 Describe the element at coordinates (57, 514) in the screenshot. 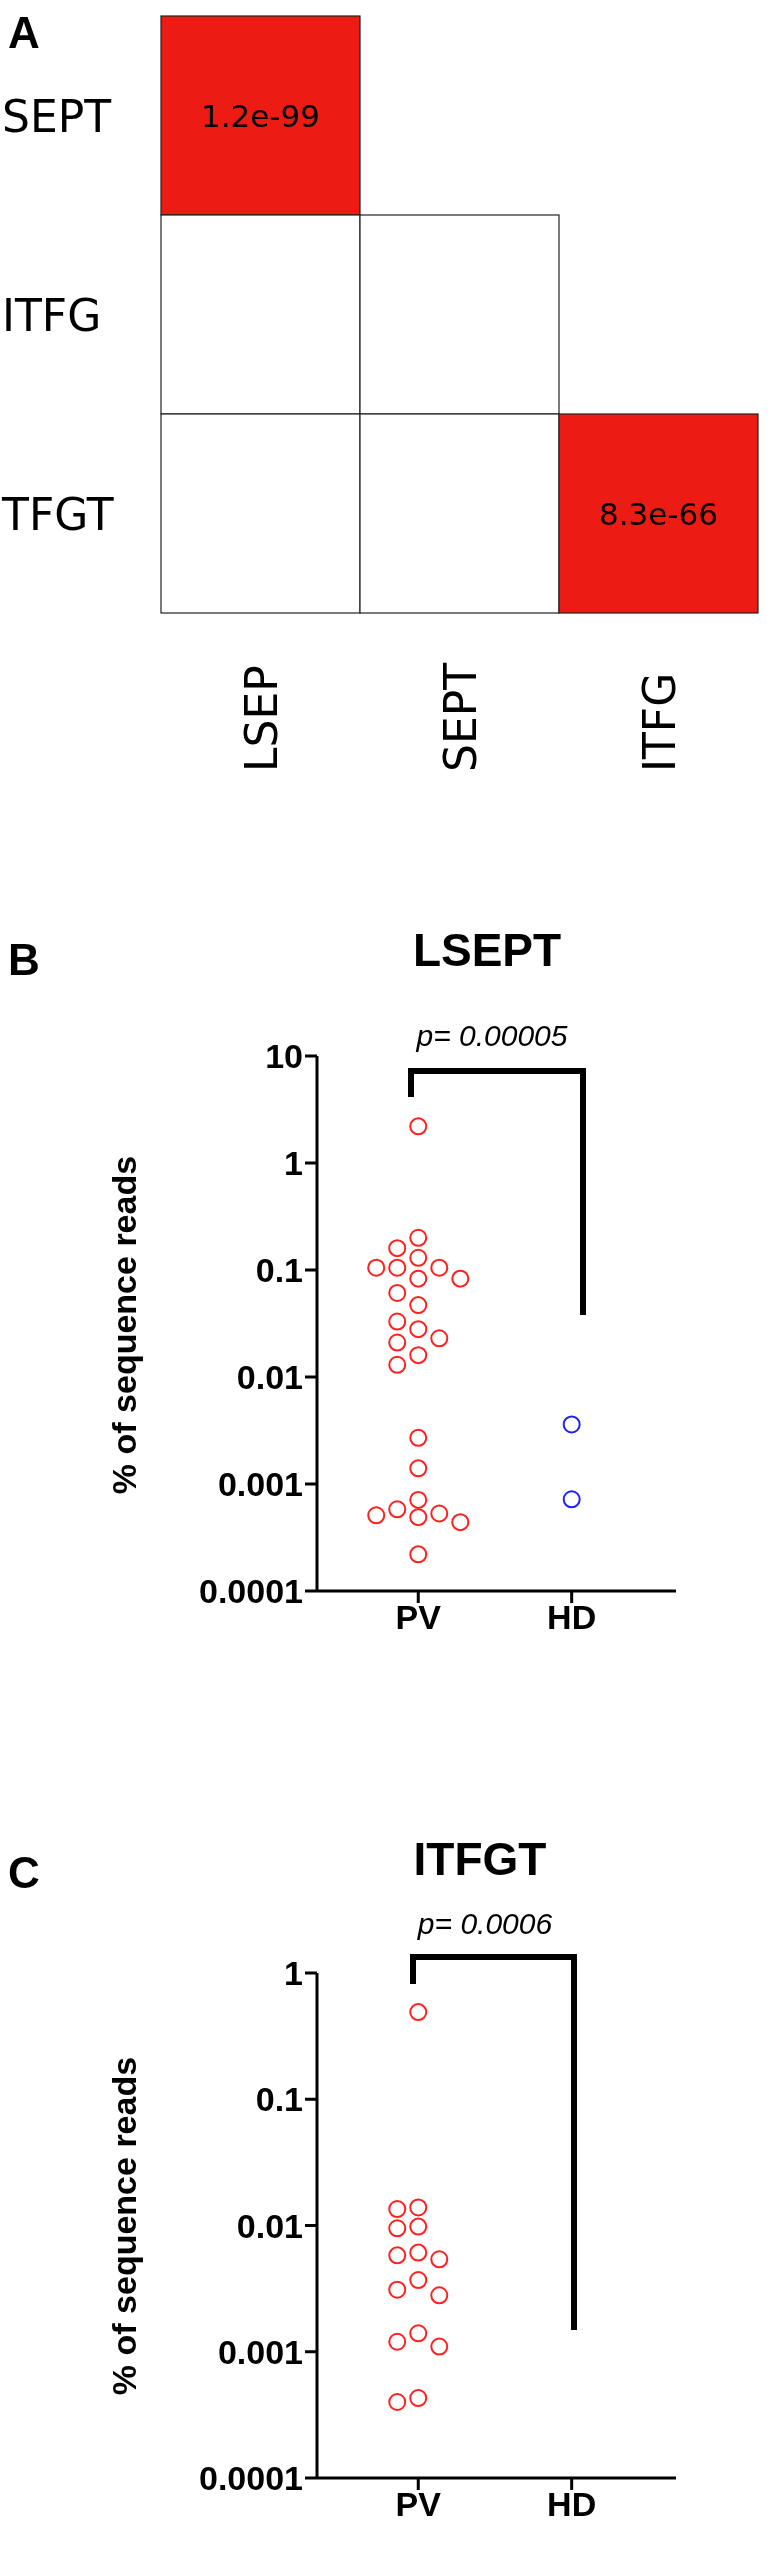

I see `y-tick-label: TFGT` at that location.